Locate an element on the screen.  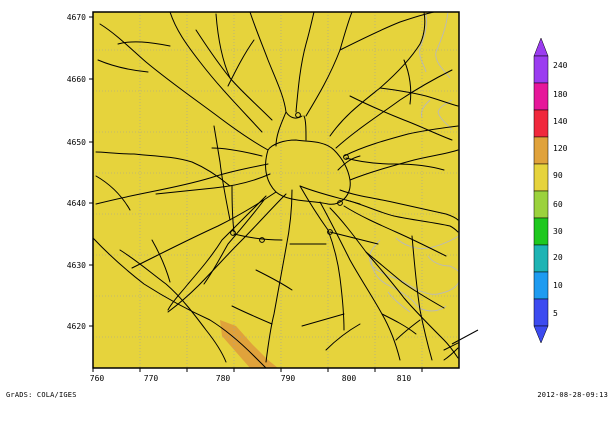
y-tick-label: 4620 is located at coordinates (76, 326).